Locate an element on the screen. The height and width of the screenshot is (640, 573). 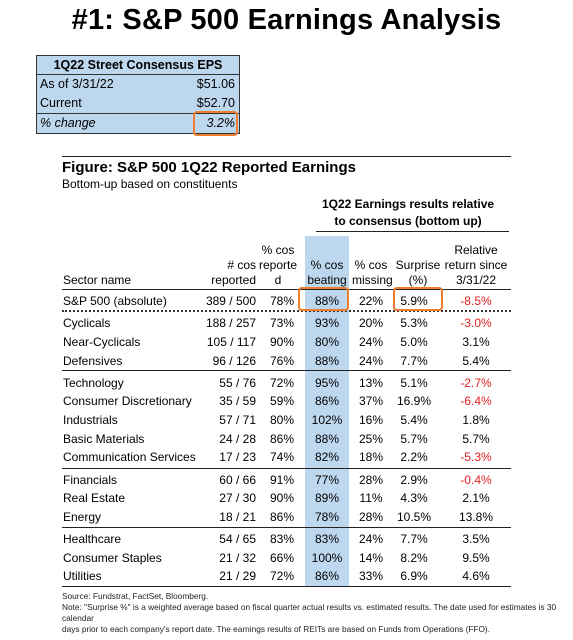
cell-sector: Communication Services is located at coordinates (129, 457).